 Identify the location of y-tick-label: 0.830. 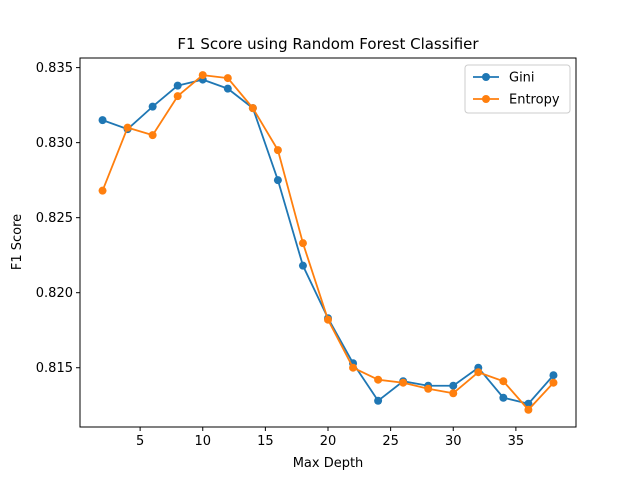
(54, 143).